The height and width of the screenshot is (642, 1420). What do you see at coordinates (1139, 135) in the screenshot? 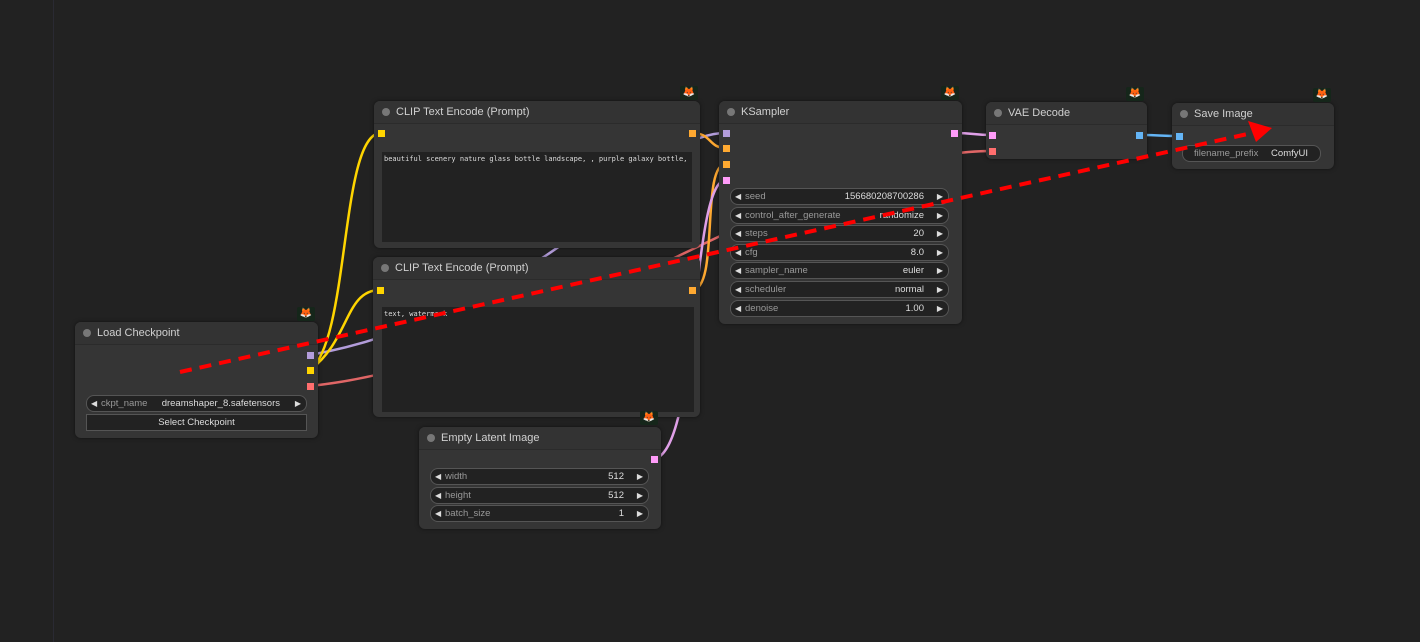
I see `output-image-slot` at bounding box center [1139, 135].